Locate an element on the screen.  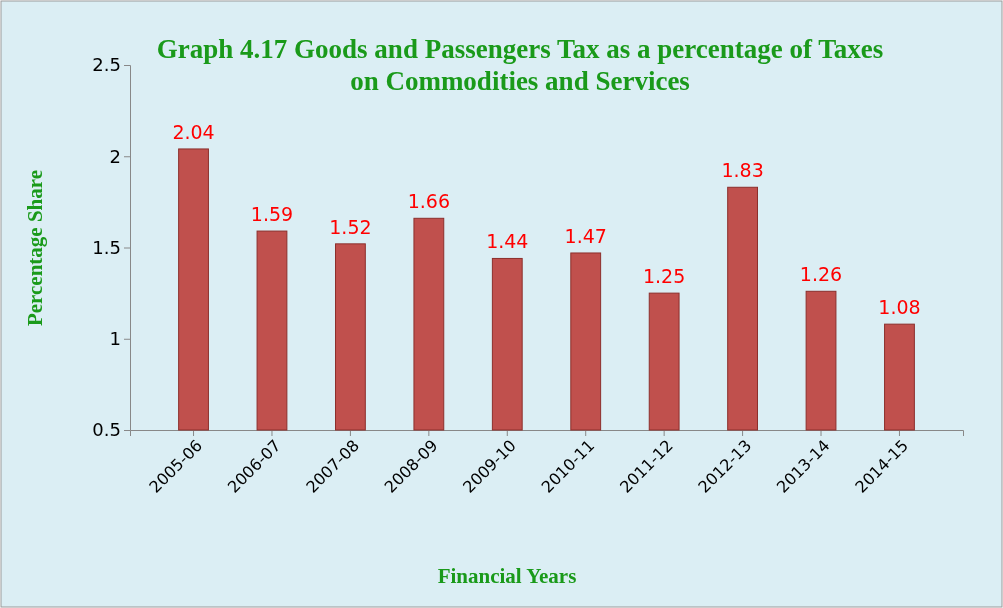
data-label: 1.26 is located at coordinates (821, 274).